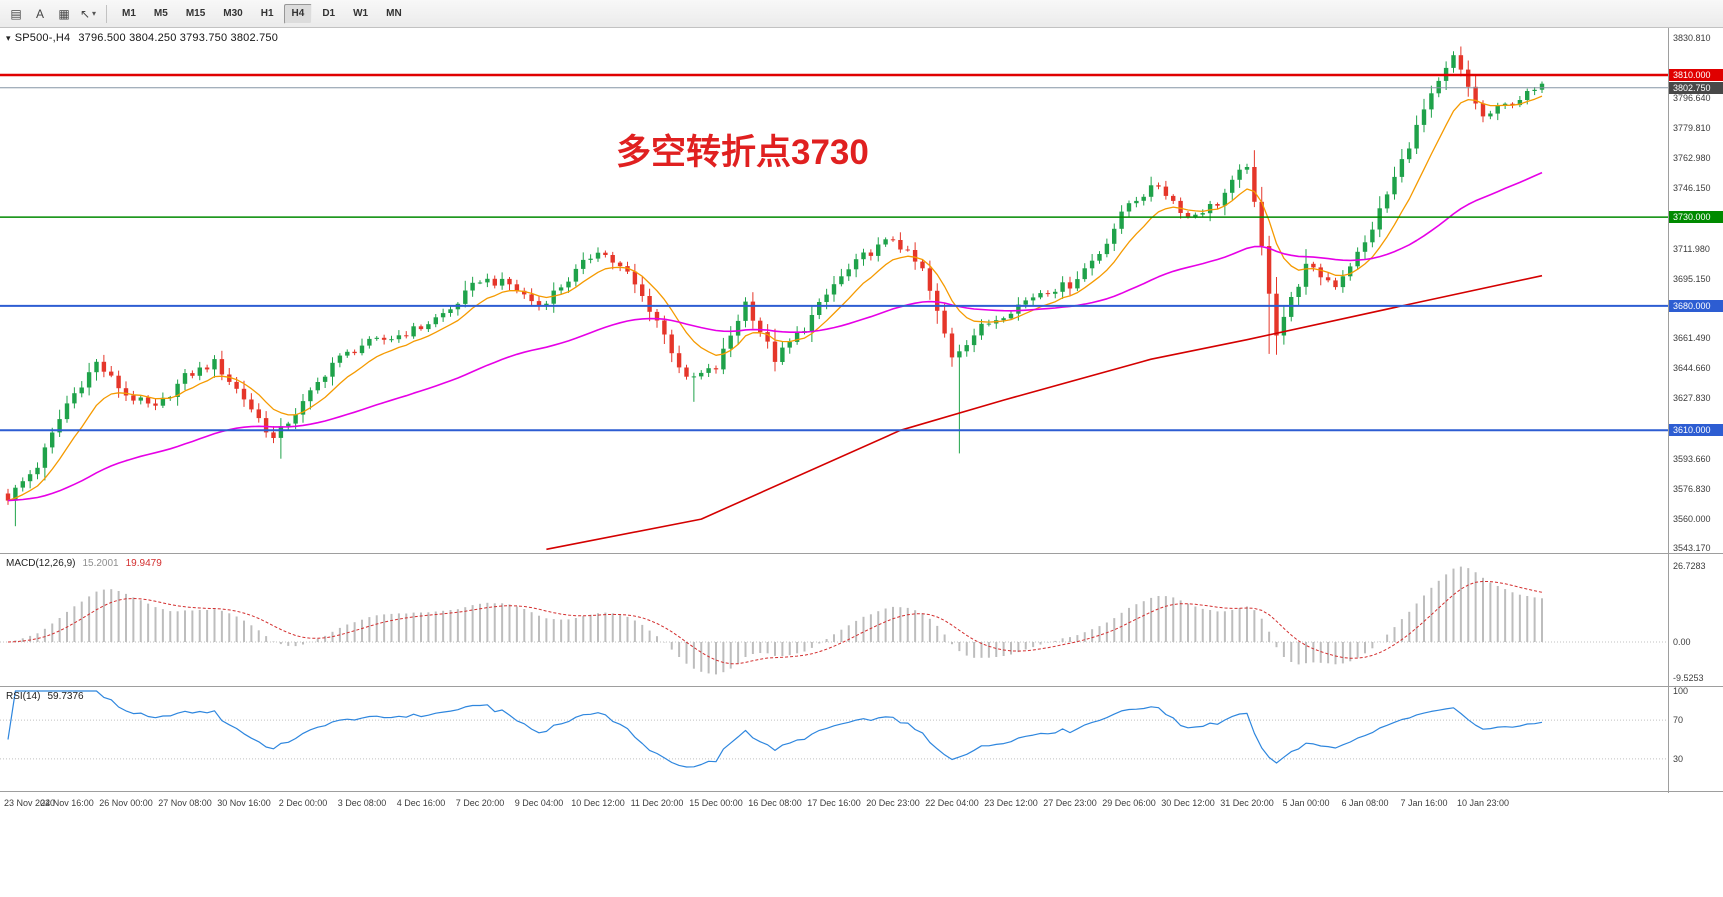 The image size is (1723, 897). I want to click on support-line-3610-label: 3610.000, so click(1696, 430).